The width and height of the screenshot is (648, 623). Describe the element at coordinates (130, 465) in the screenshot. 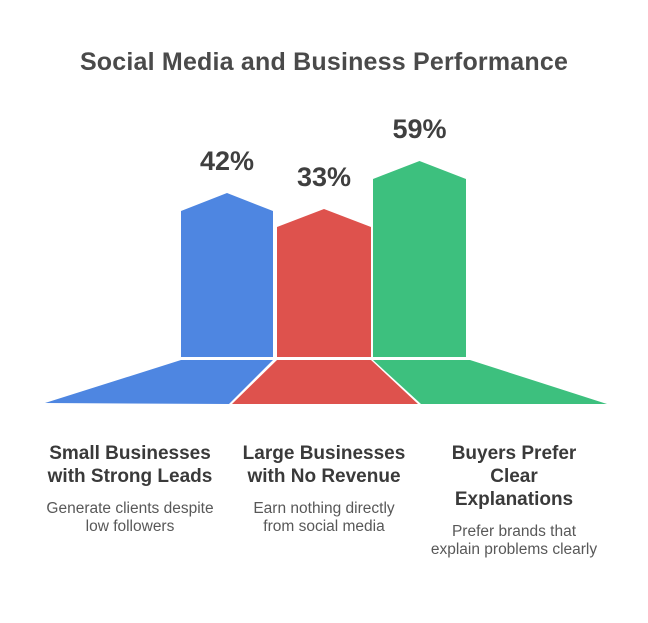

I see `category-heading: Small Businesses with Strong Leads` at that location.